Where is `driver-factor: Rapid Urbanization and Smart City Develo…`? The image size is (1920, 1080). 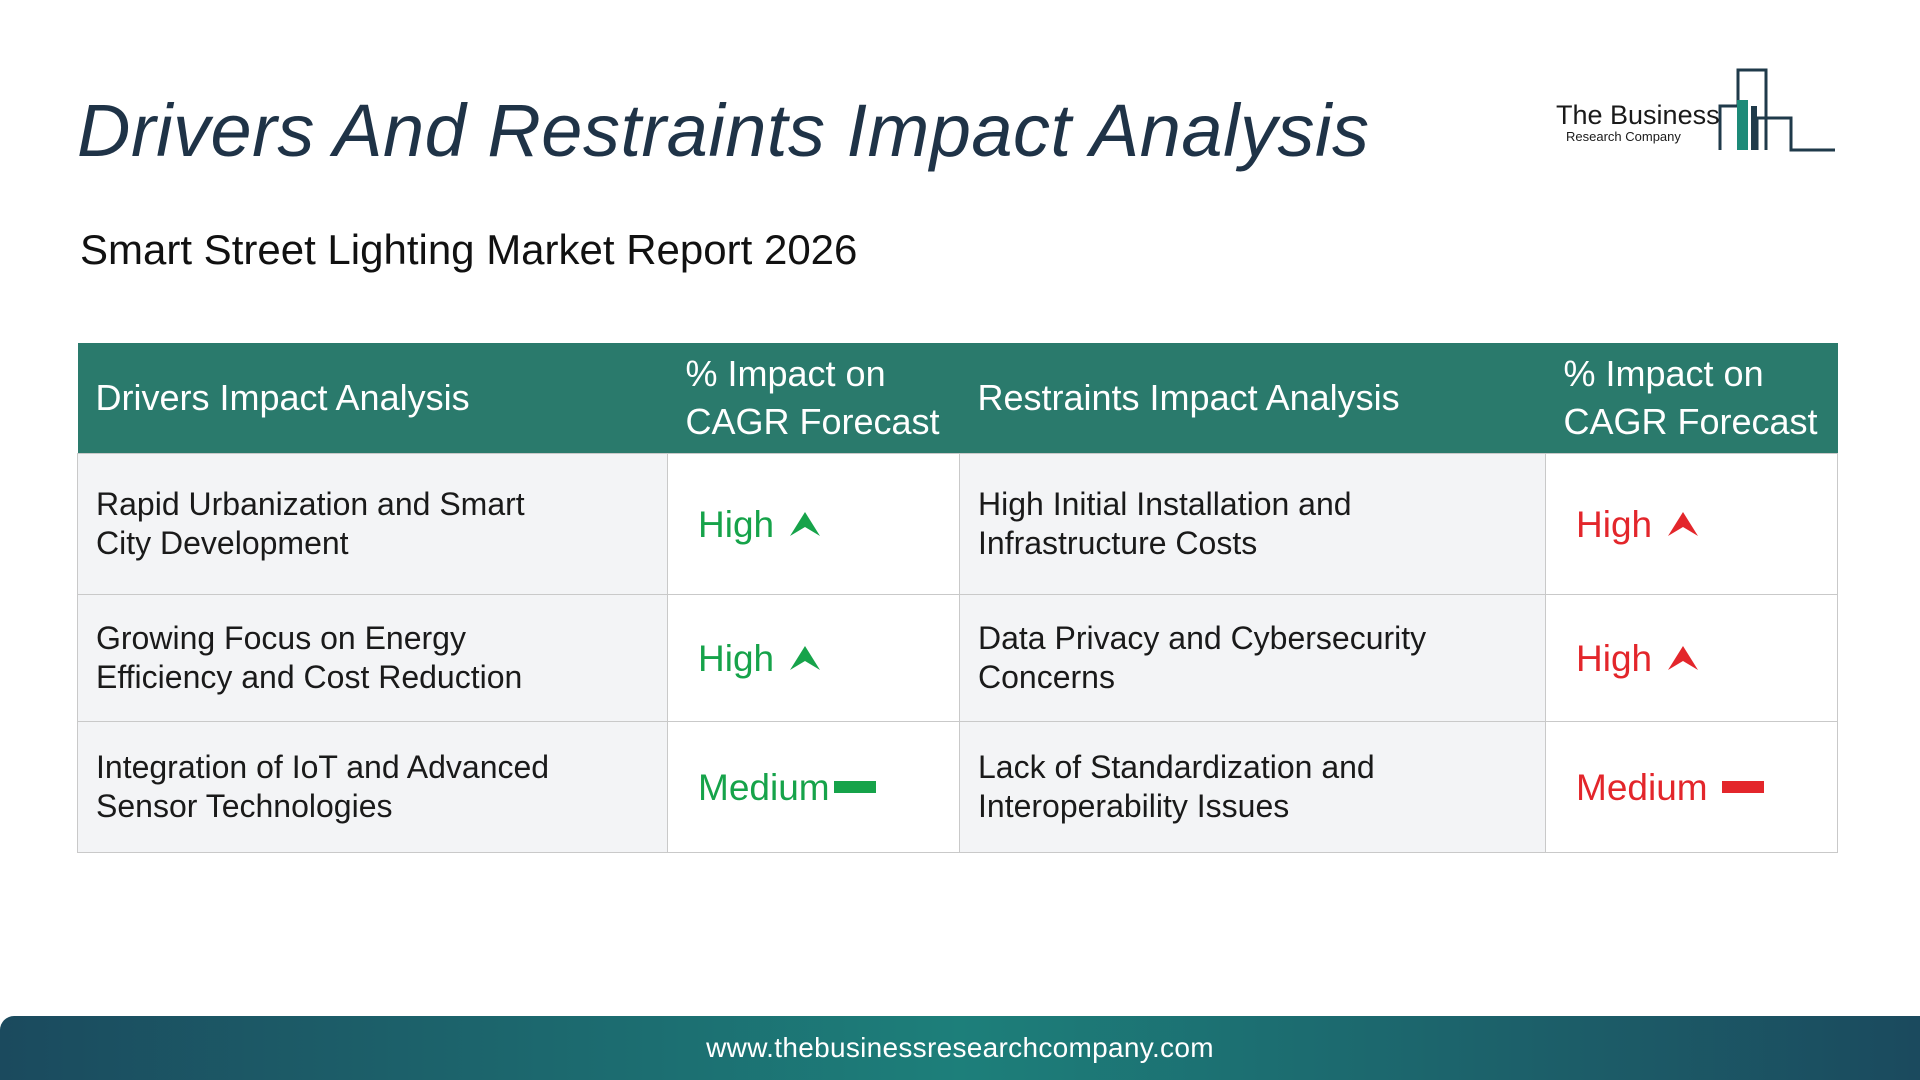
driver-factor: Rapid Urbanization and Smart City Develo… is located at coordinates (372, 524).